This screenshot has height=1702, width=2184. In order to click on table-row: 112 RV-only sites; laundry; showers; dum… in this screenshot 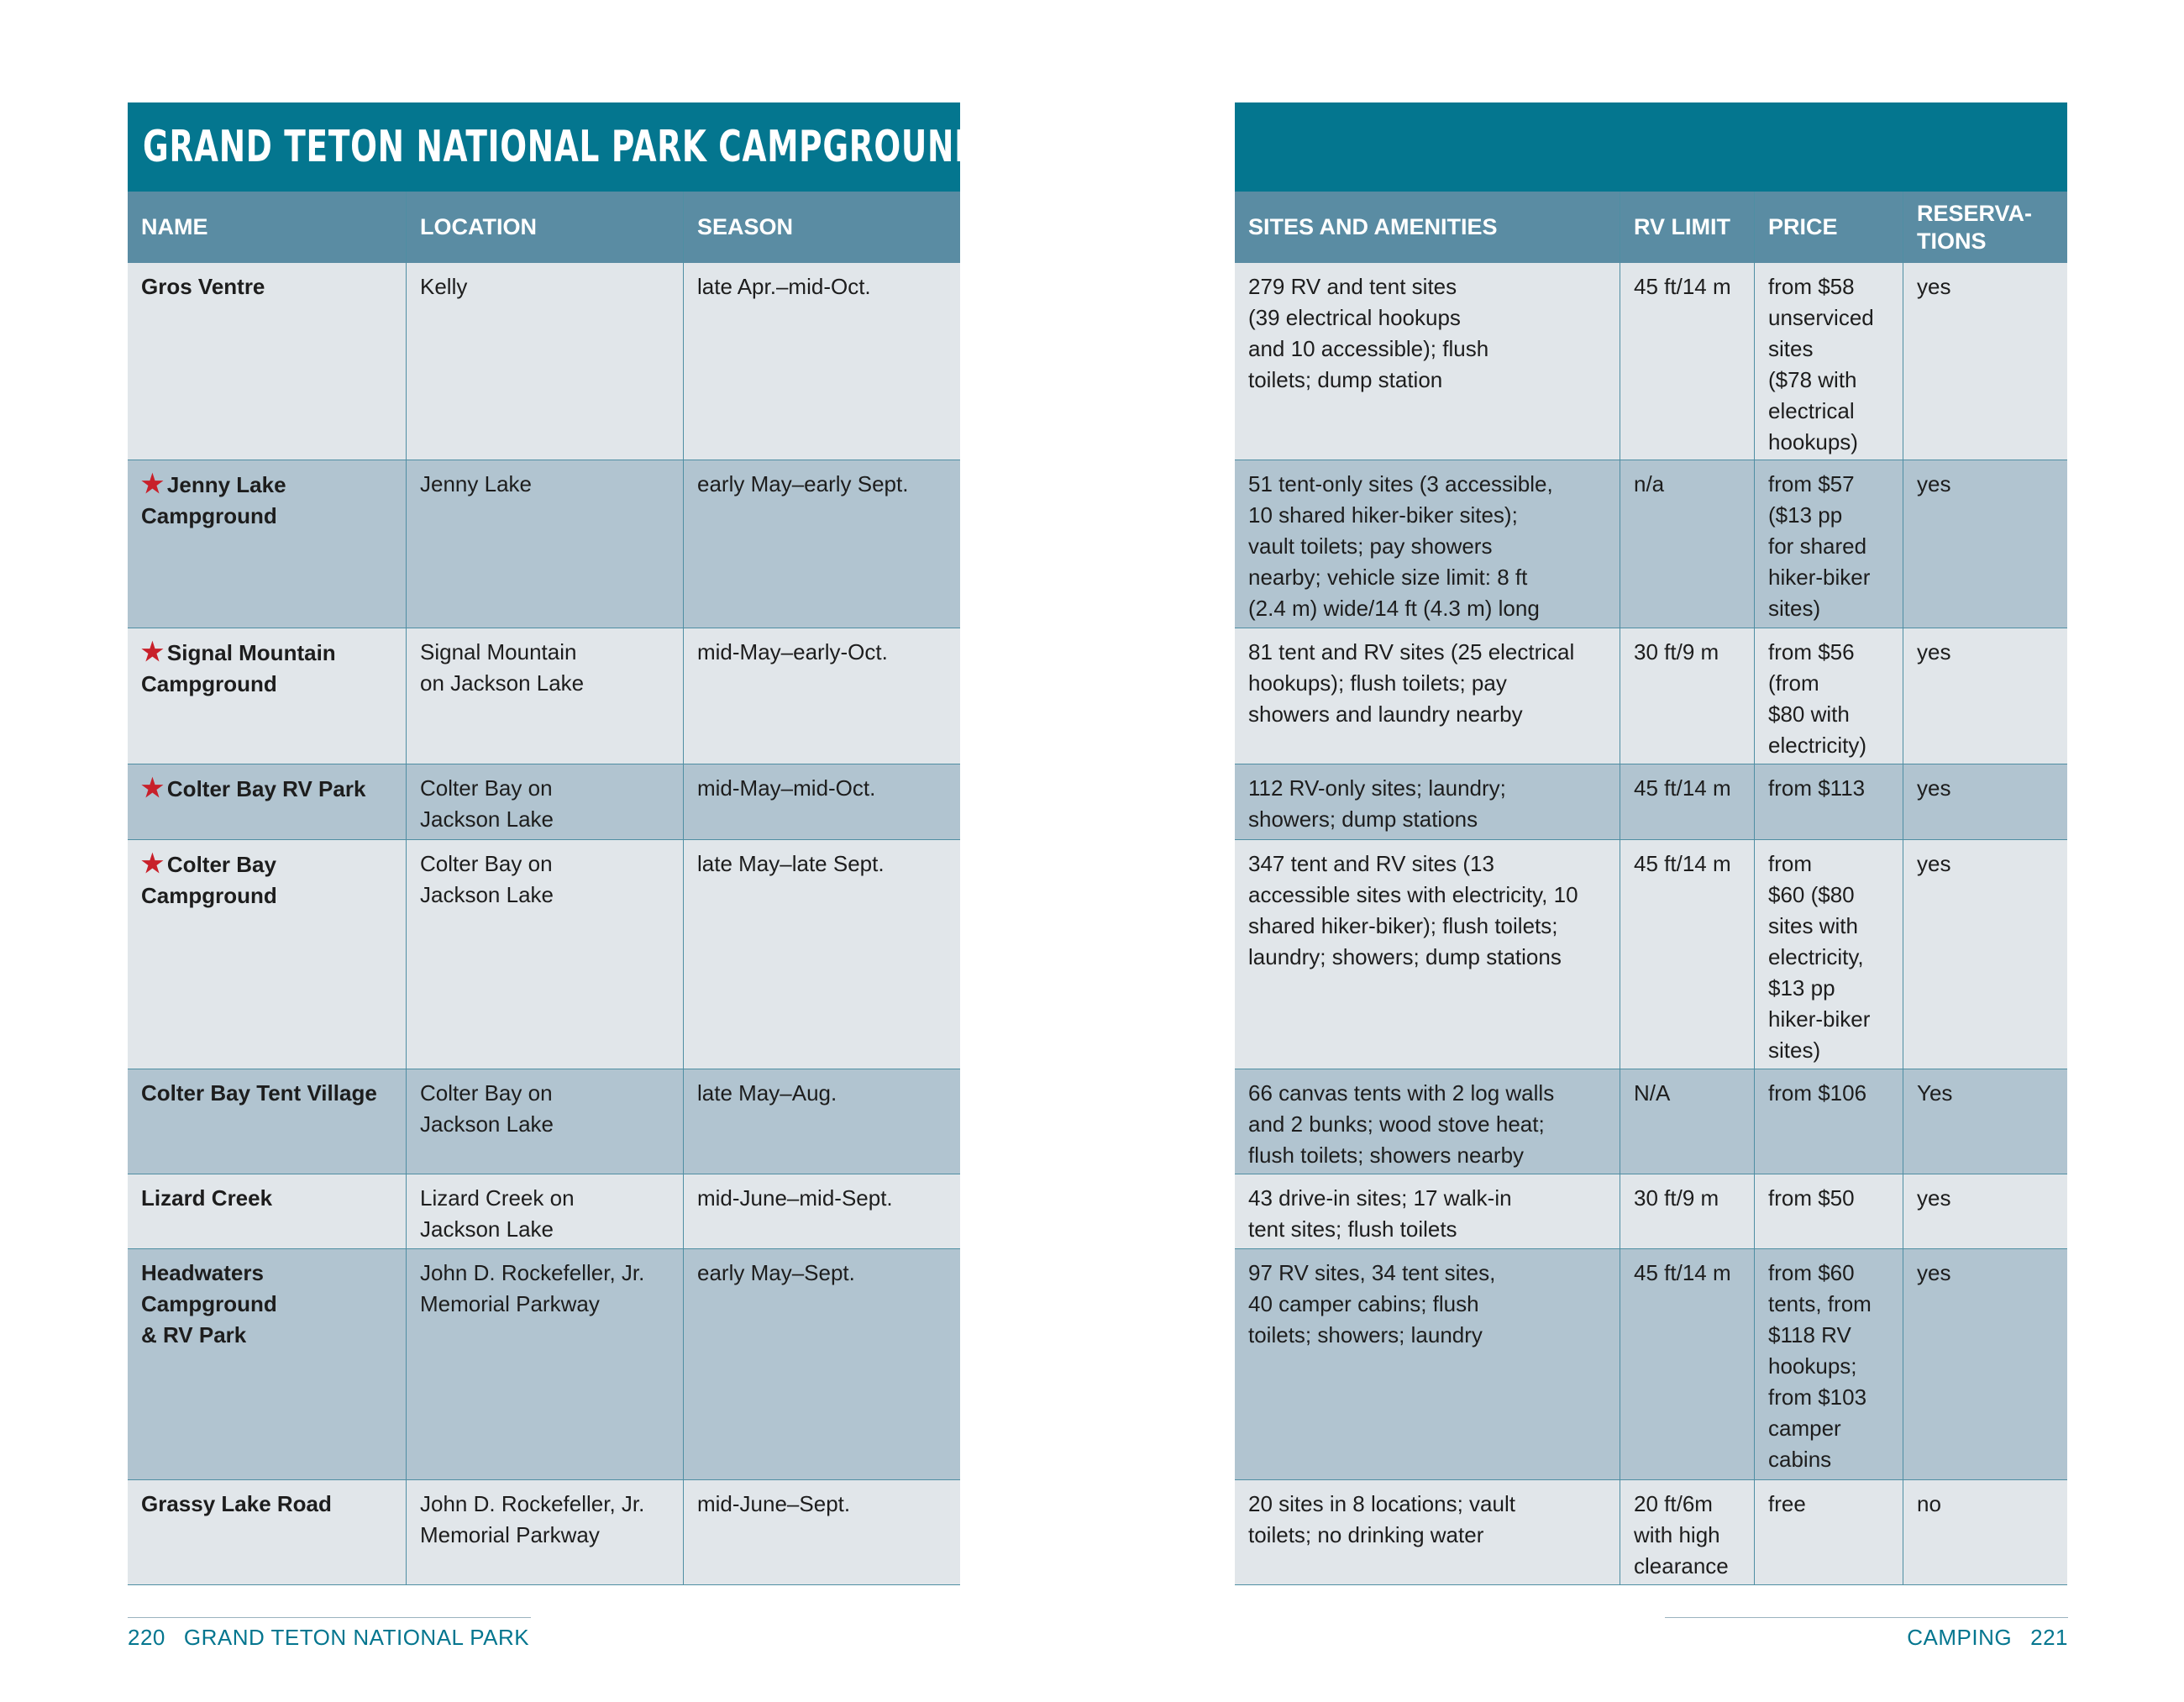, I will do `click(1651, 802)`.